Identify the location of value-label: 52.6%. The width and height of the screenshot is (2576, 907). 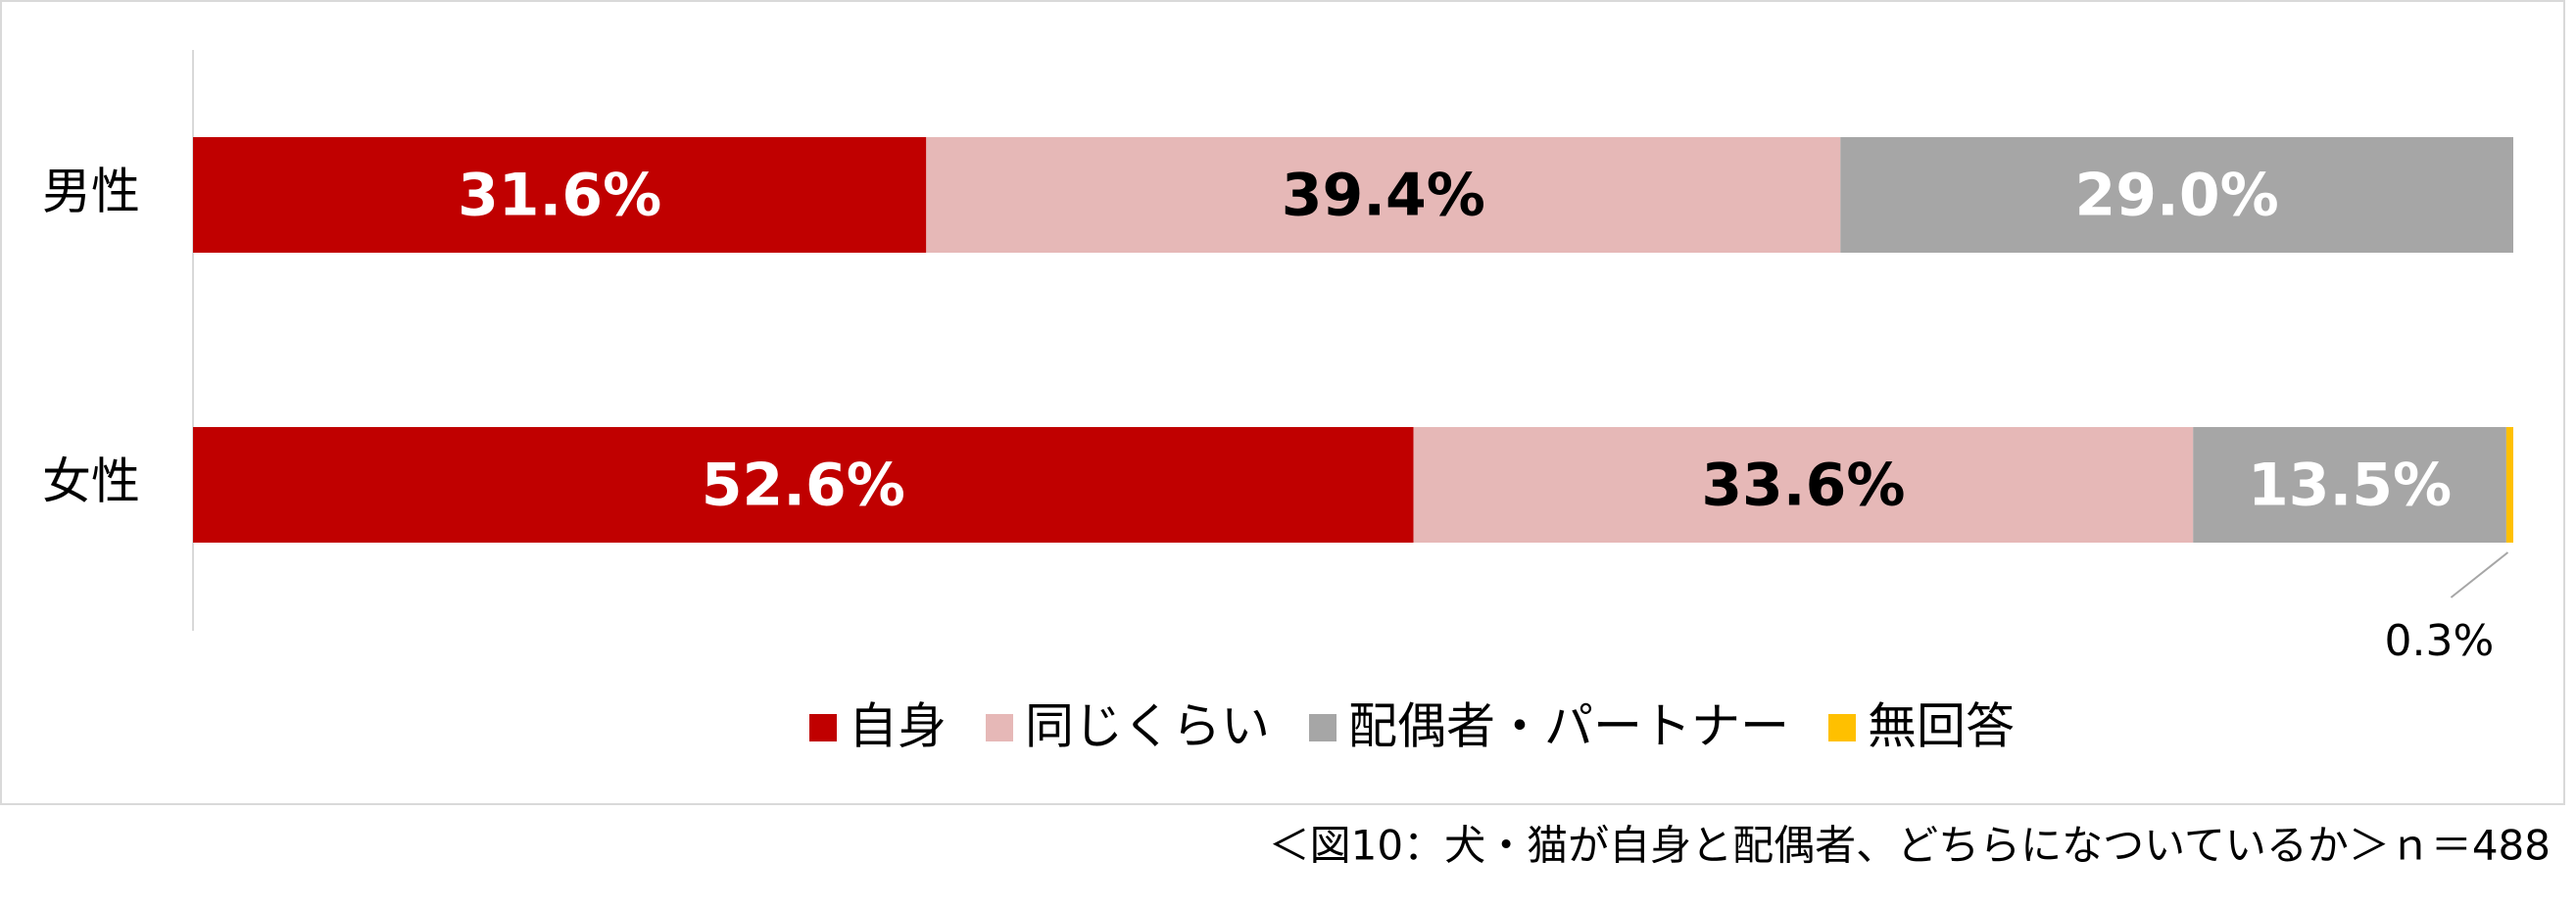
(803, 486).